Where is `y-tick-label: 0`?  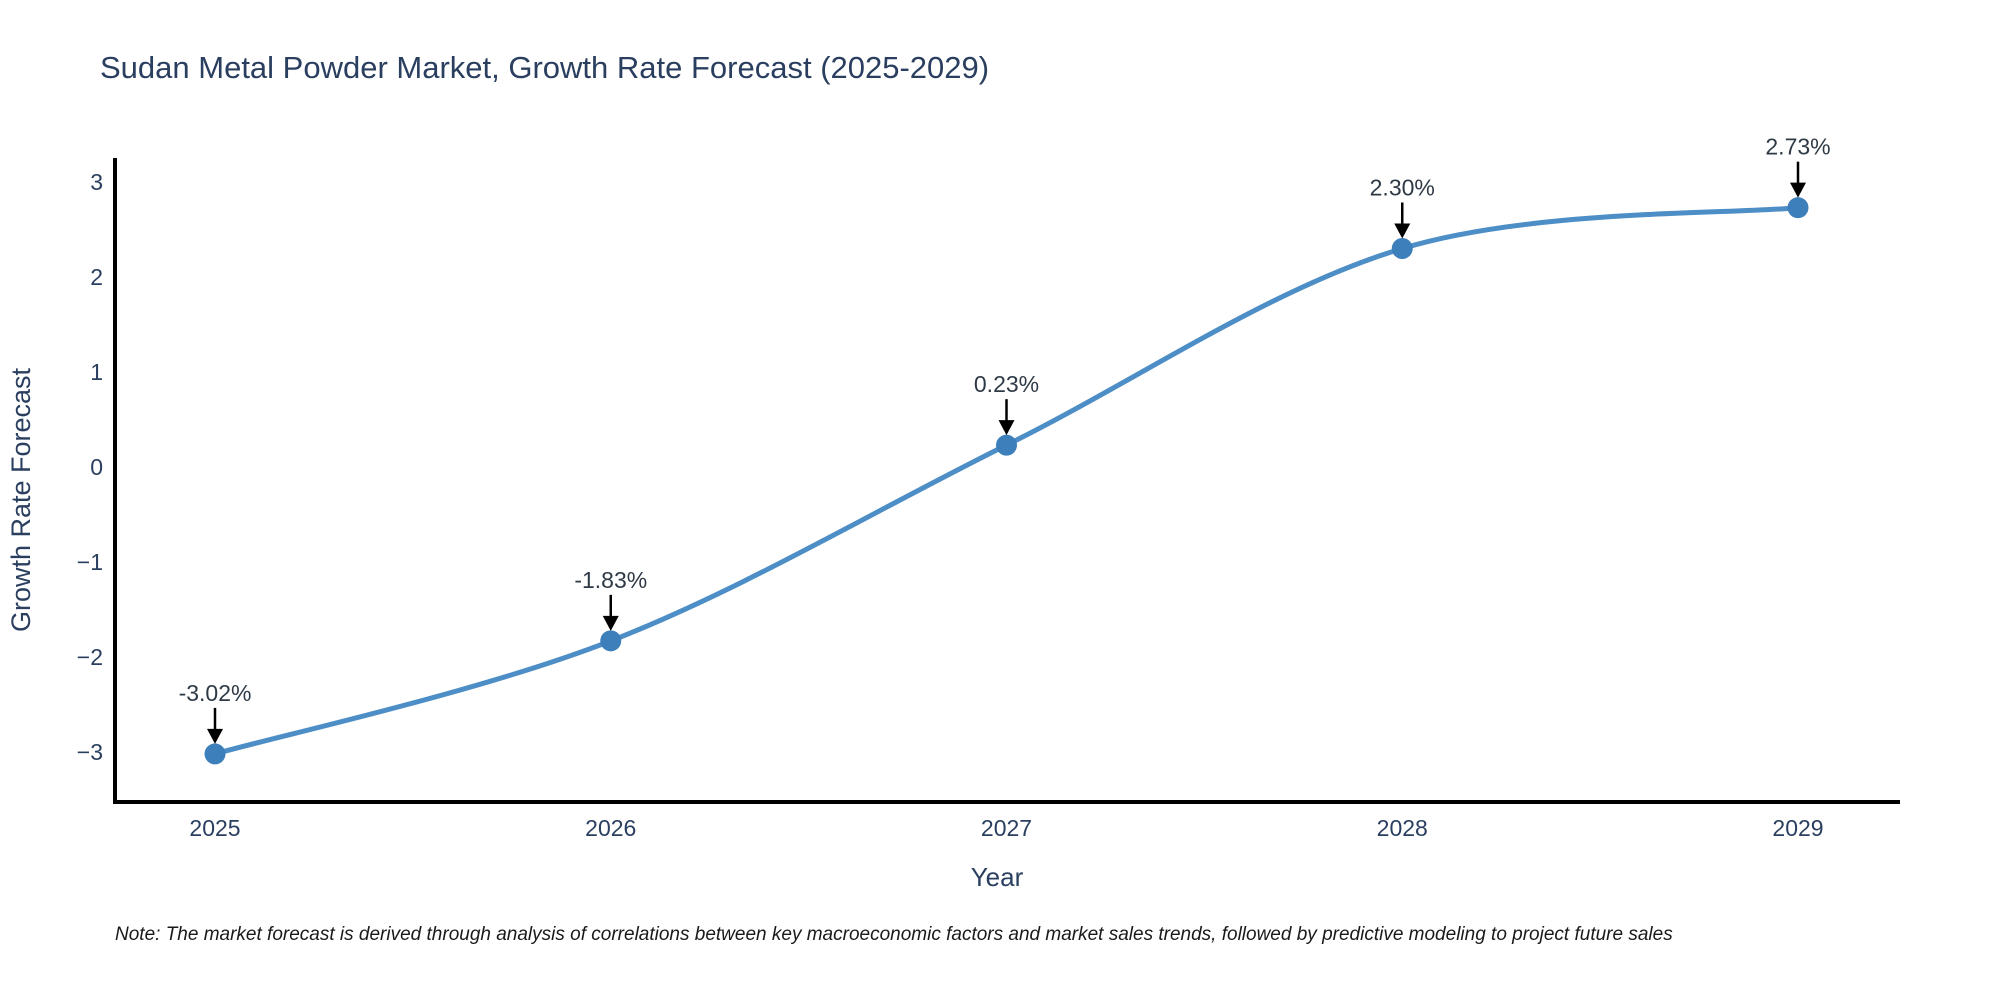
y-tick-label: 0 is located at coordinates (96, 467).